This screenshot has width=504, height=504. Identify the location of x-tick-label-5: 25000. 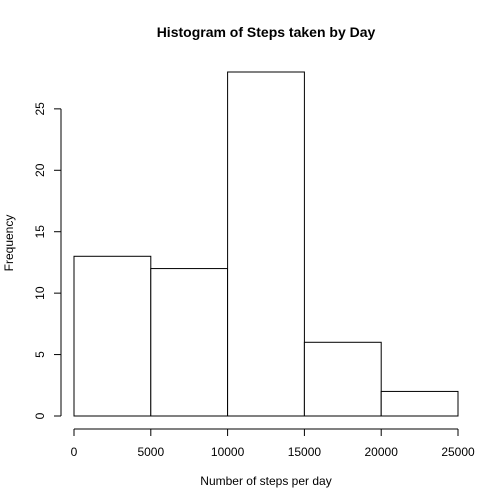
(458, 452).